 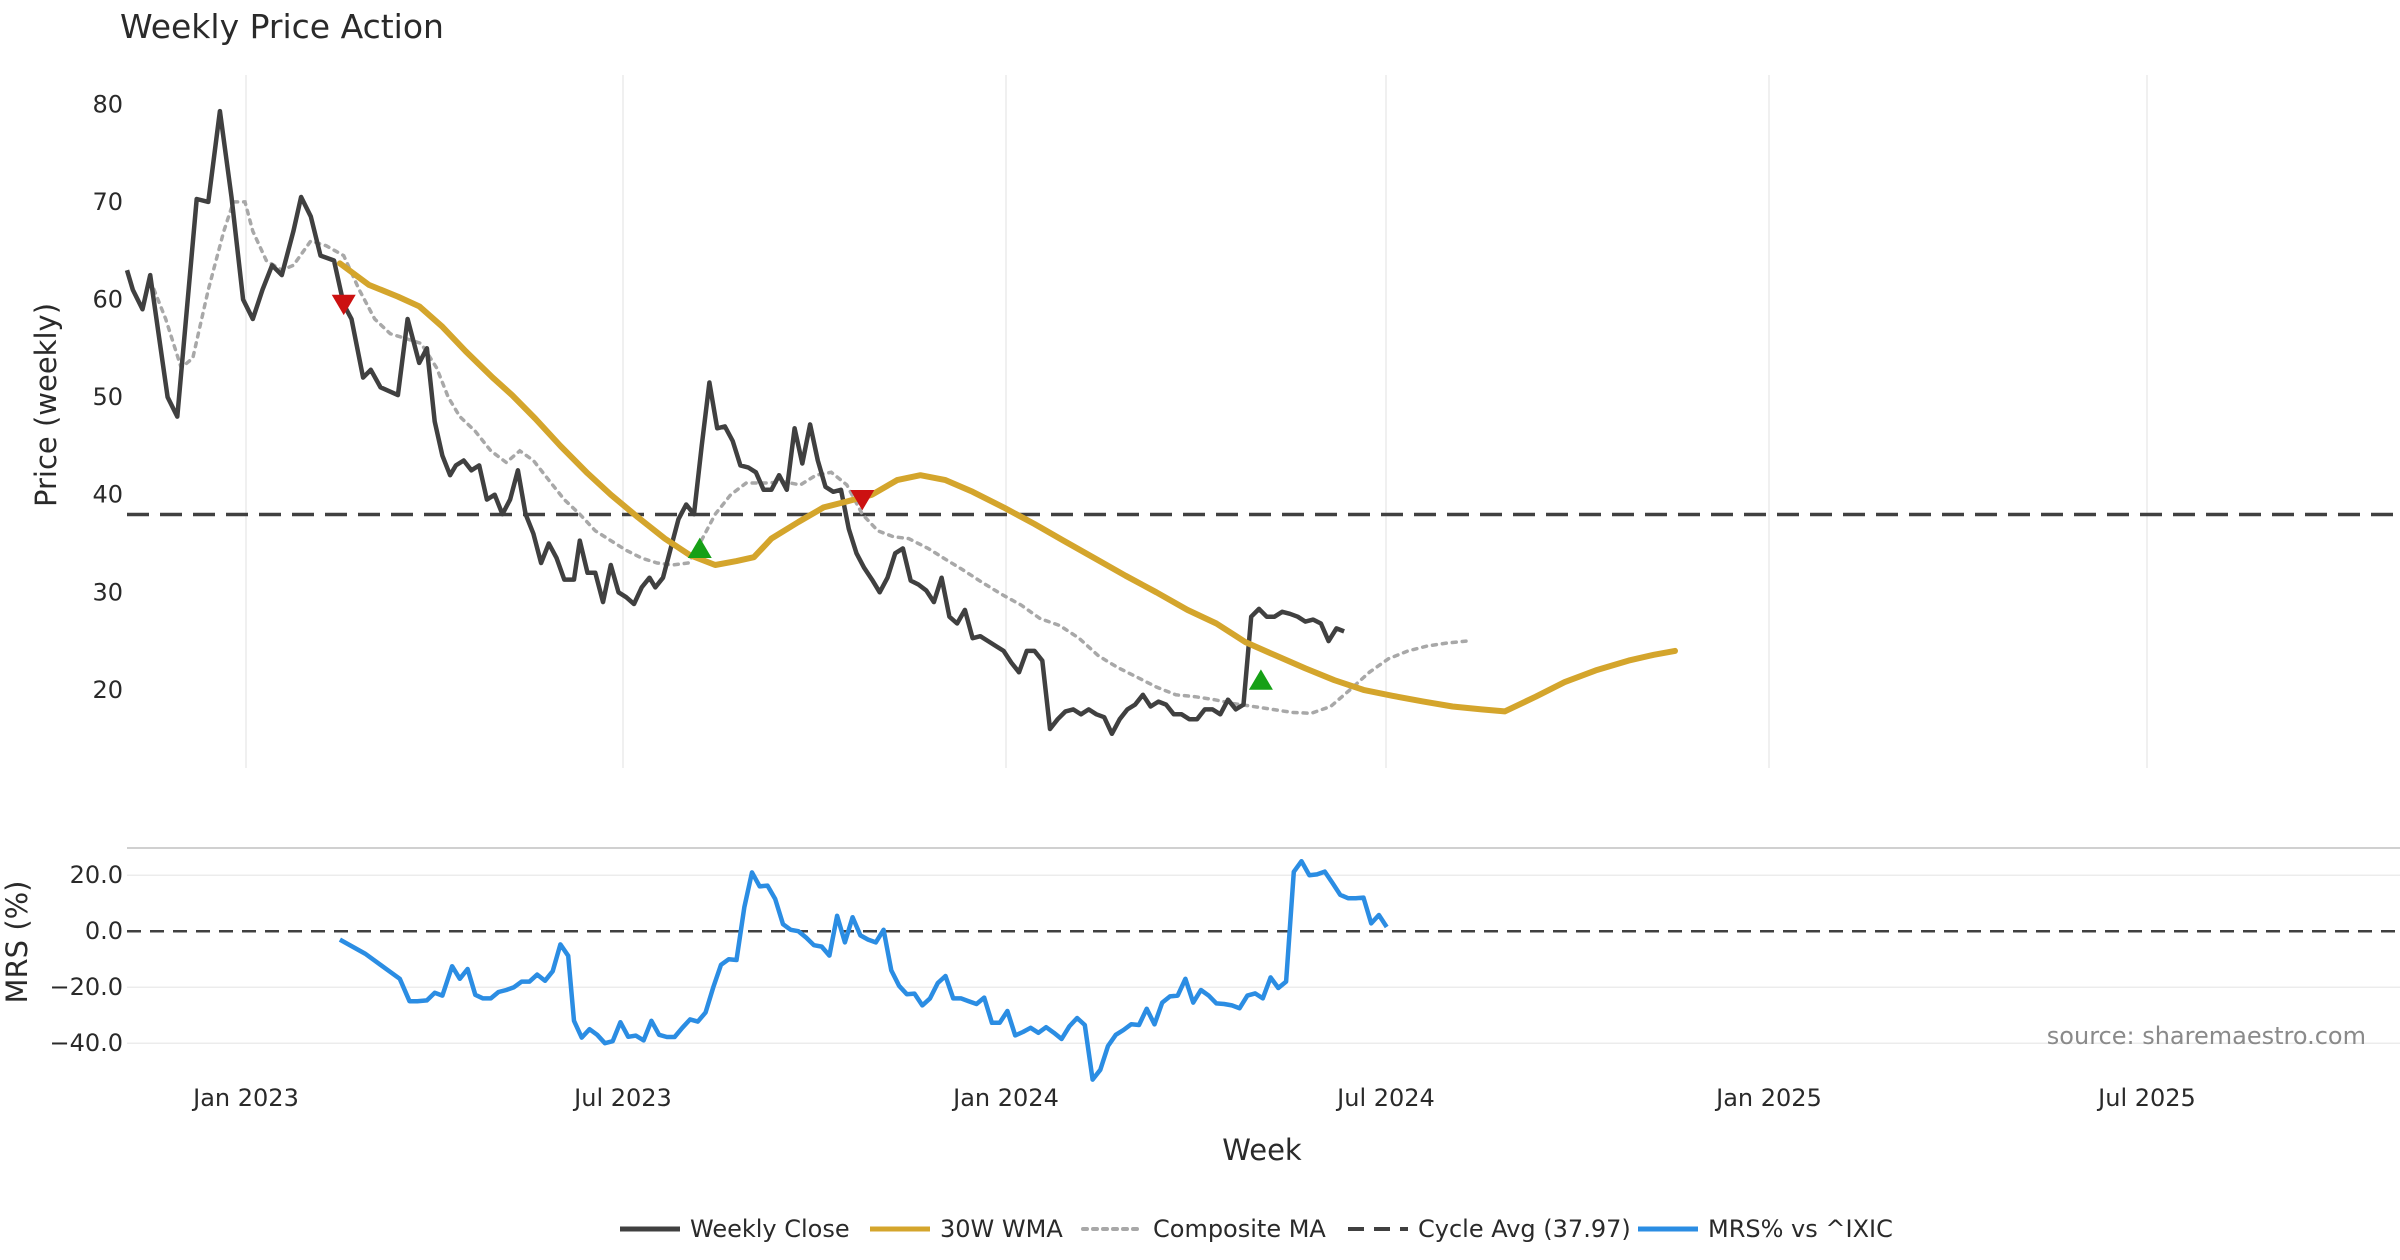 I want to click on price-ytick-50: 50, so click(x=107, y=397).